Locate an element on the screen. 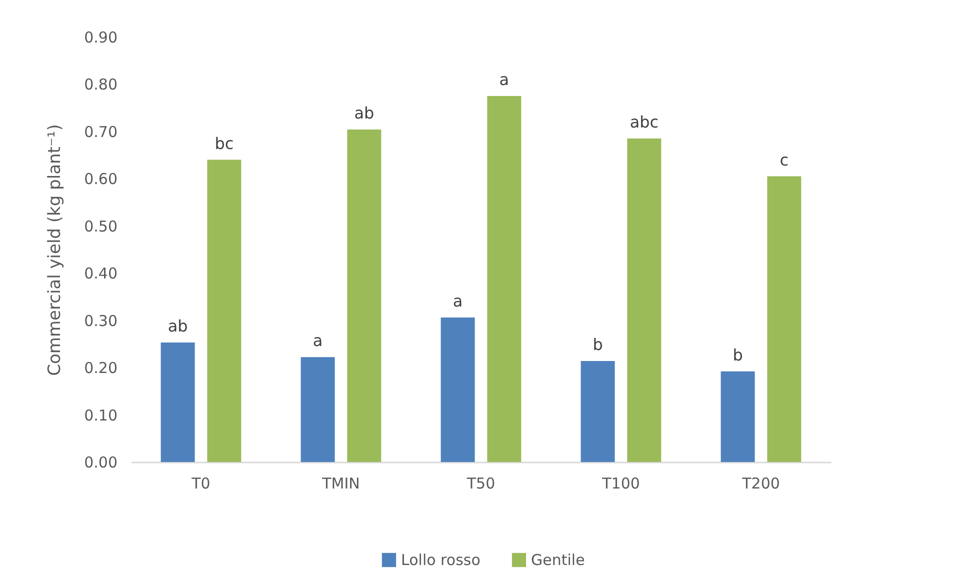 This screenshot has height=578, width=958. y-tick-label: 0.20 is located at coordinates (101, 368).